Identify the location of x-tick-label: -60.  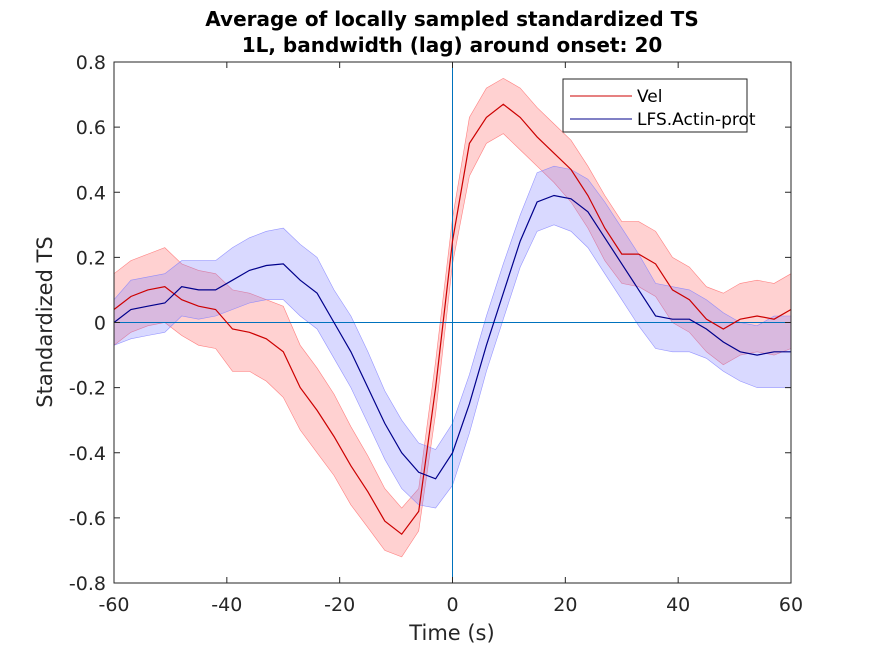
(113, 605).